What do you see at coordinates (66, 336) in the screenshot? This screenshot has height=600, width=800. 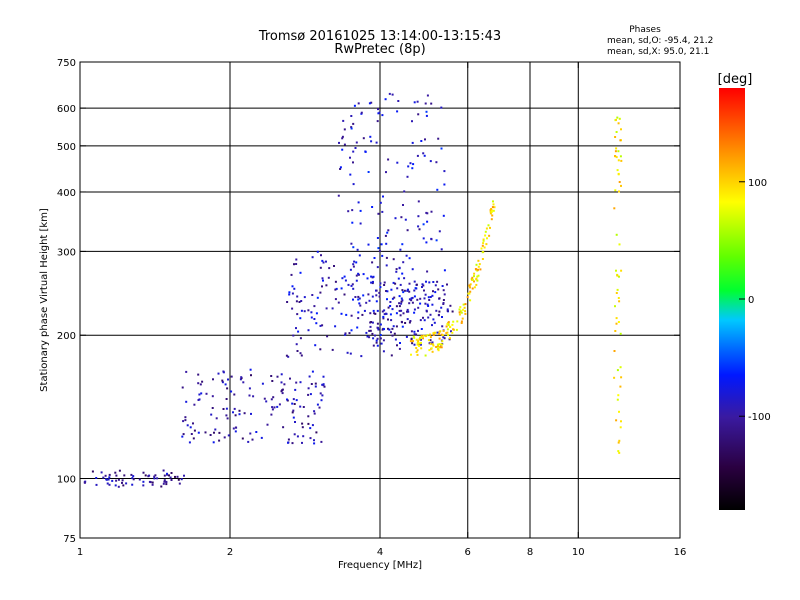 I see `y-tick-label: 200` at bounding box center [66, 336].